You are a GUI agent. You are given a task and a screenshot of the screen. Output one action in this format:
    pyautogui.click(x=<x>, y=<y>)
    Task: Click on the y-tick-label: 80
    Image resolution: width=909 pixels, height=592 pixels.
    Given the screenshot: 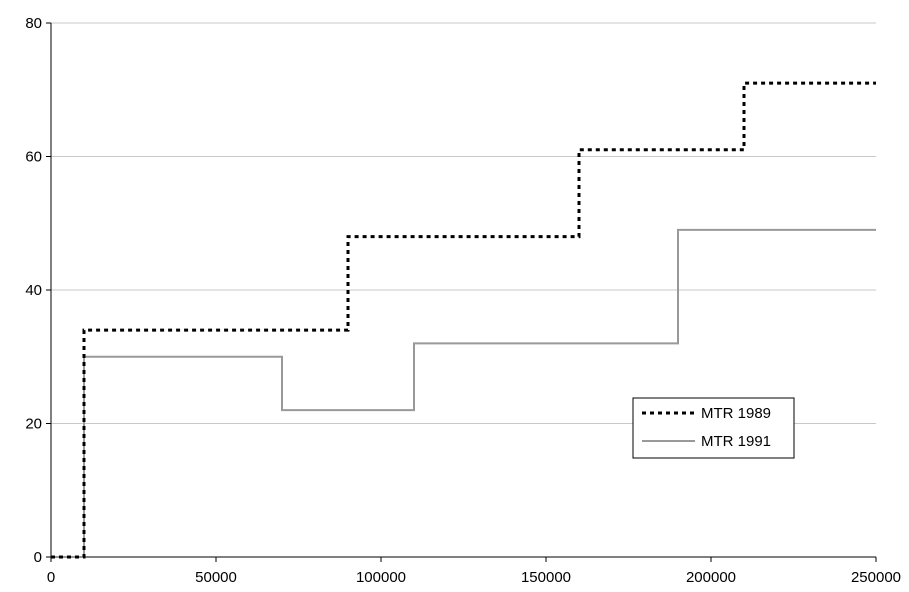 What is the action you would take?
    pyautogui.click(x=33, y=23)
    